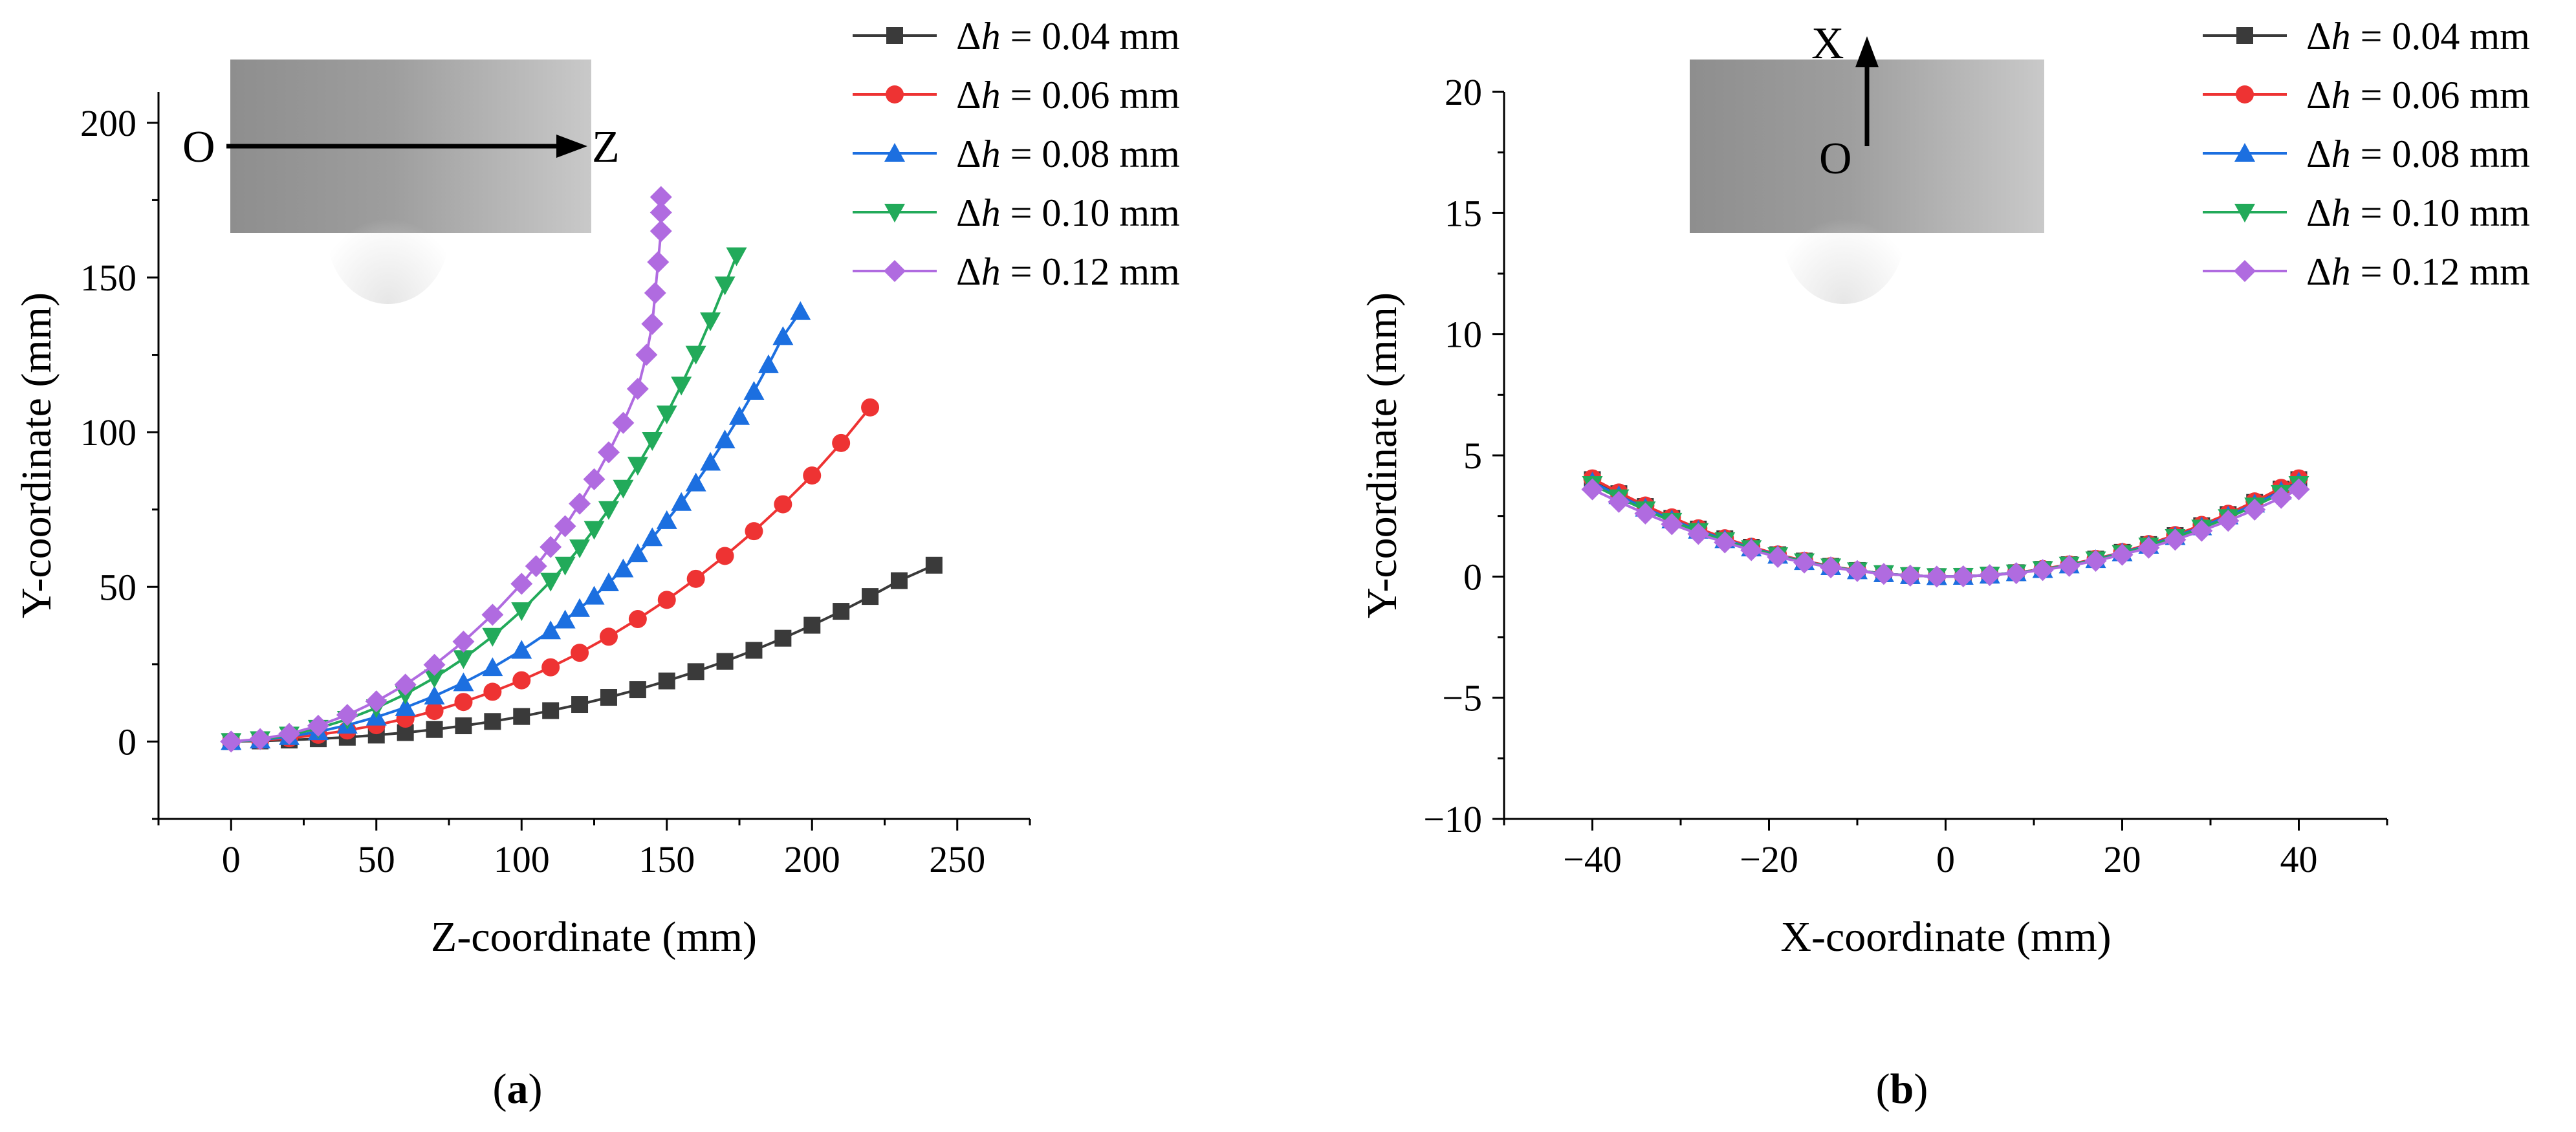 Image resolution: width=2576 pixels, height=1132 pixels. What do you see at coordinates (1462, 698) in the screenshot?
I see `panel-b-y-tick-label: −5` at bounding box center [1462, 698].